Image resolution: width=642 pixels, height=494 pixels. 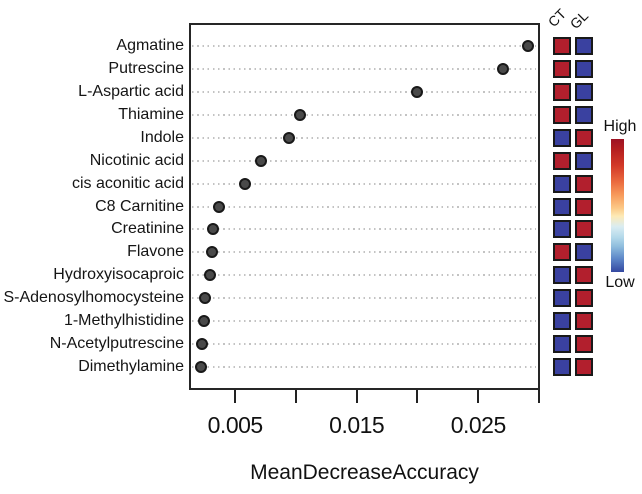 I want to click on colorbar-low-label: Low, so click(x=620, y=282).